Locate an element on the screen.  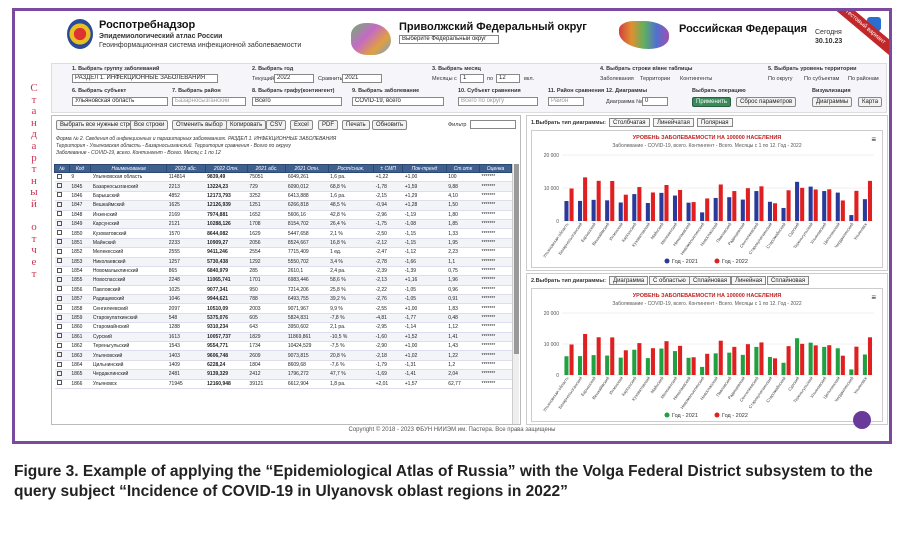
refresh-button: Обновить is located at coordinates (390, 125).